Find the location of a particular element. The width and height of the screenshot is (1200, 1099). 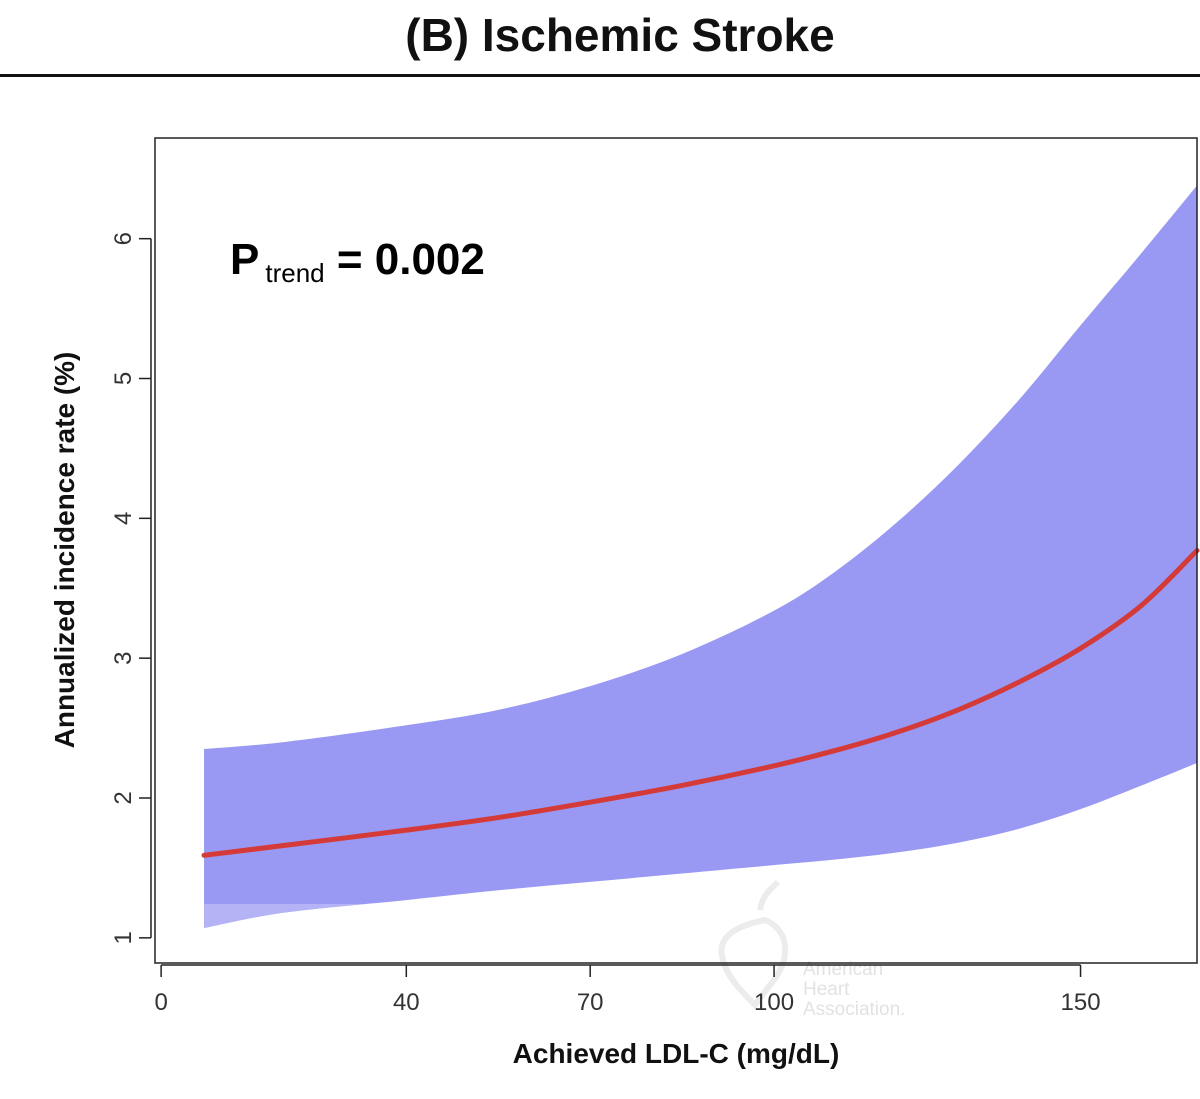

p-value: = 0.002 is located at coordinates (405, 259).